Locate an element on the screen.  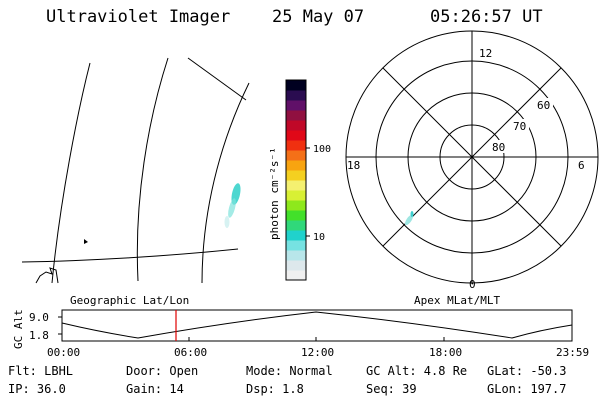
timeline-xtick-2359: 23:59 is located at coordinates (572, 352).